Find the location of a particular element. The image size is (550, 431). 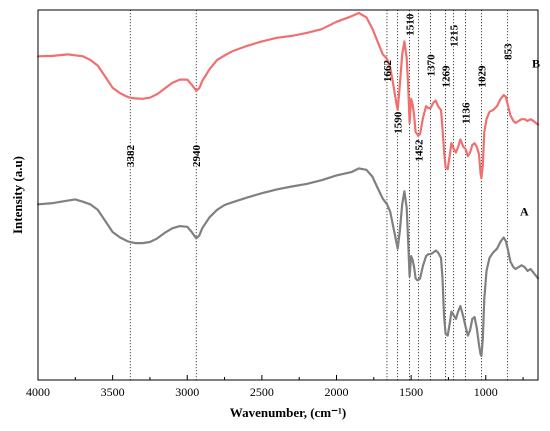

peak-label-mid-3382: 3382 is located at coordinates (131, 156).